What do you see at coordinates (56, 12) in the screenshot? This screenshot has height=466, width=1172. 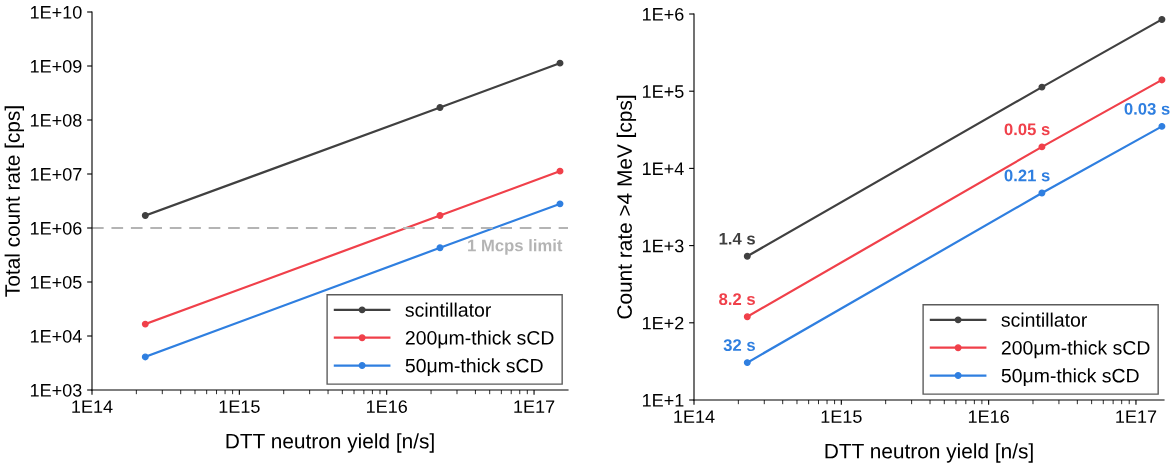 I see `y-tick-label: 1E+10` at bounding box center [56, 12].